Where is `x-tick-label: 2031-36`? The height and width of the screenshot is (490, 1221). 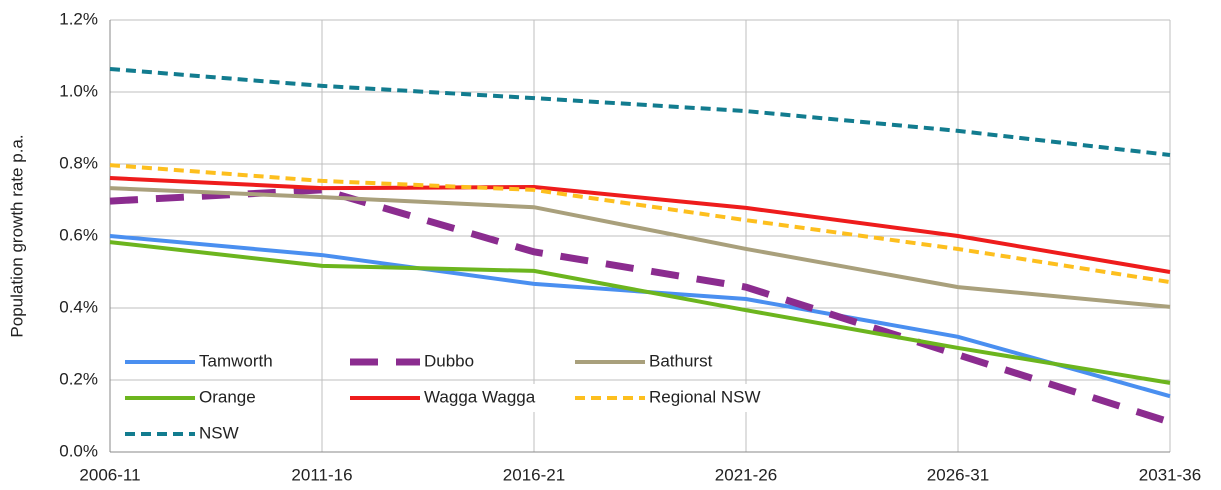
x-tick-label: 2031-36 is located at coordinates (1170, 474).